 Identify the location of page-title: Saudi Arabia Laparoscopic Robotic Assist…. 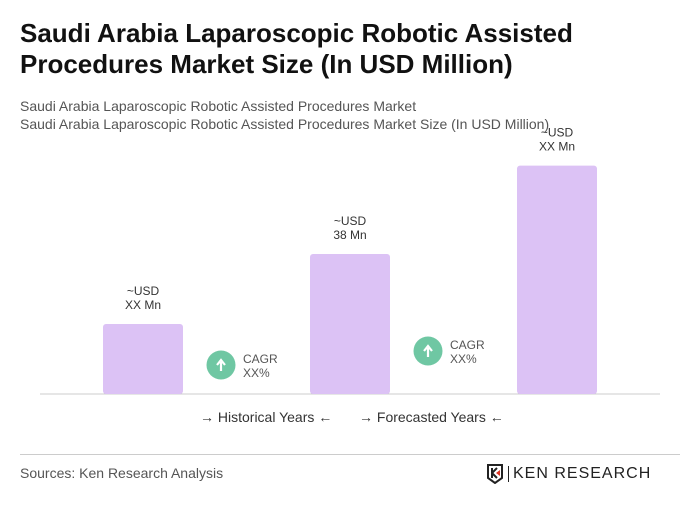
(296, 48).